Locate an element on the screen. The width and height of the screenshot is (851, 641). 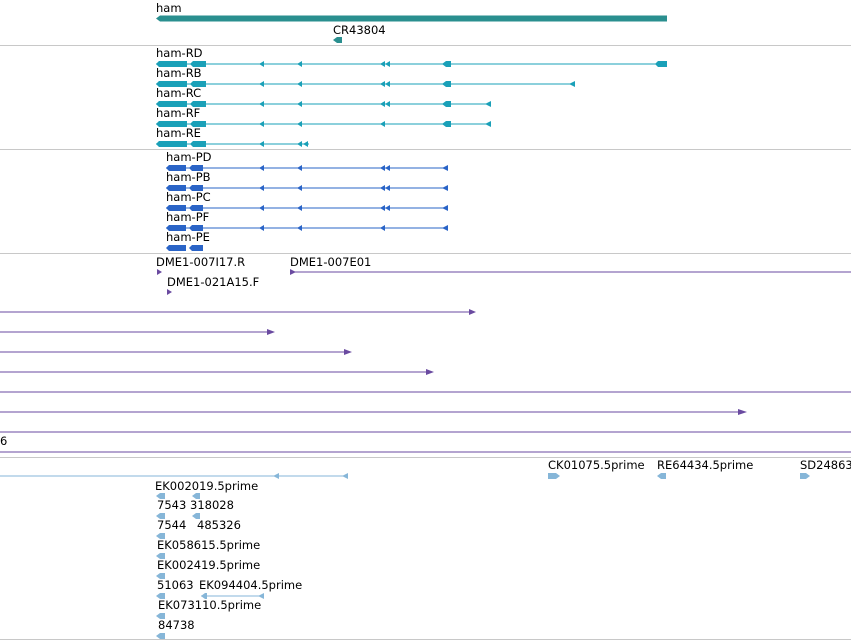
transcript-label: ham-RD is located at coordinates (179, 53).